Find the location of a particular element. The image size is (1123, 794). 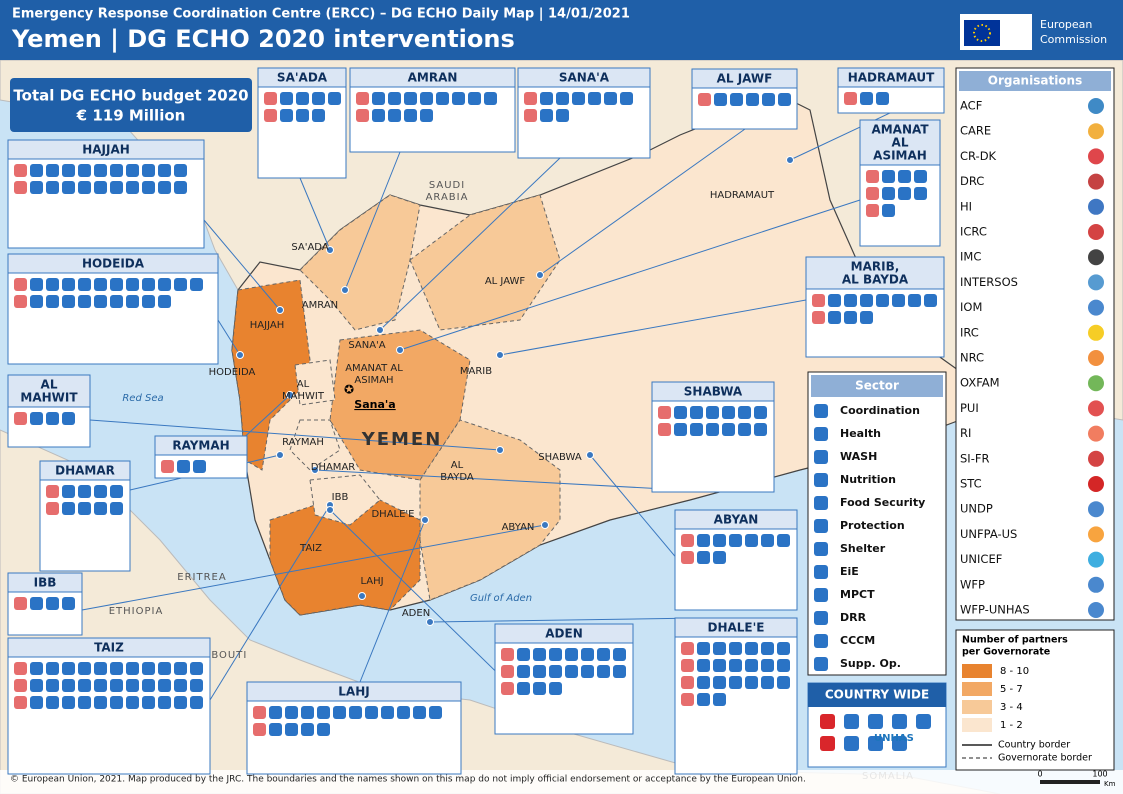

box-title: RAYMAH is located at coordinates (200, 446).